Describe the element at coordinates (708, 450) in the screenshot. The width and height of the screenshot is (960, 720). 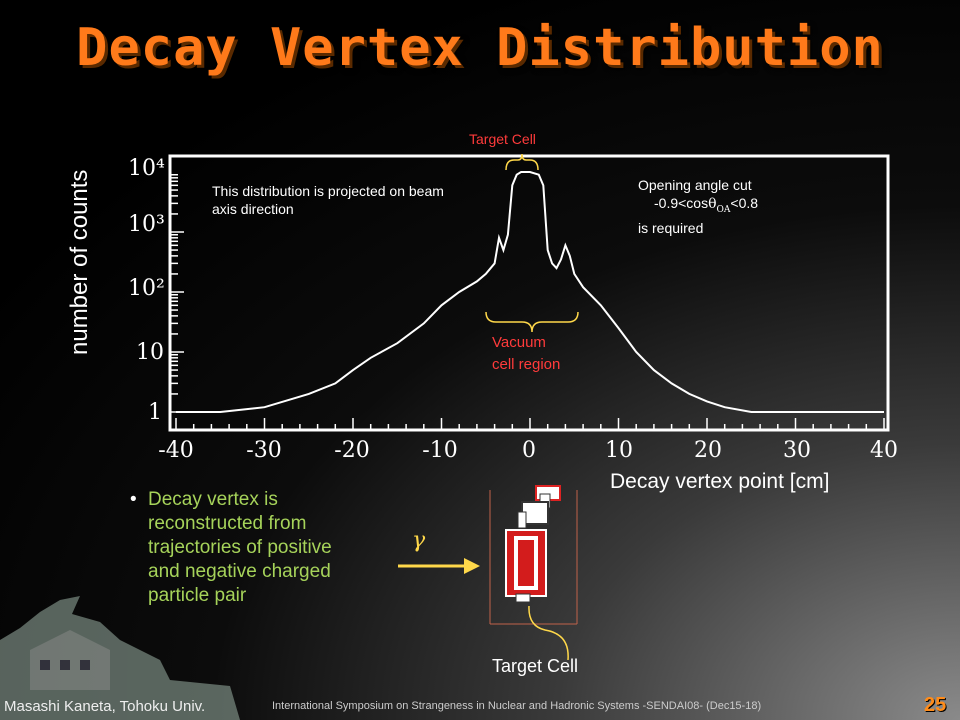
I see `x-tick-label: 20` at that location.